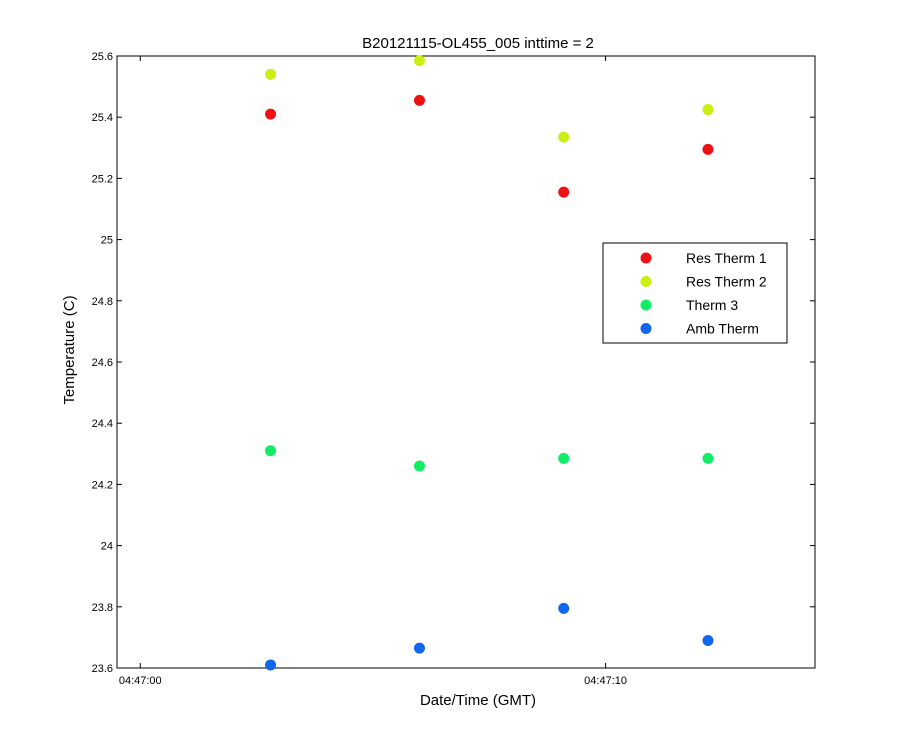 Image resolution: width=900 pixels, height=750 pixels. Describe the element at coordinates (478, 43) in the screenshot. I see `chart-title: B20121115-OL455_005 inttime = 2` at that location.